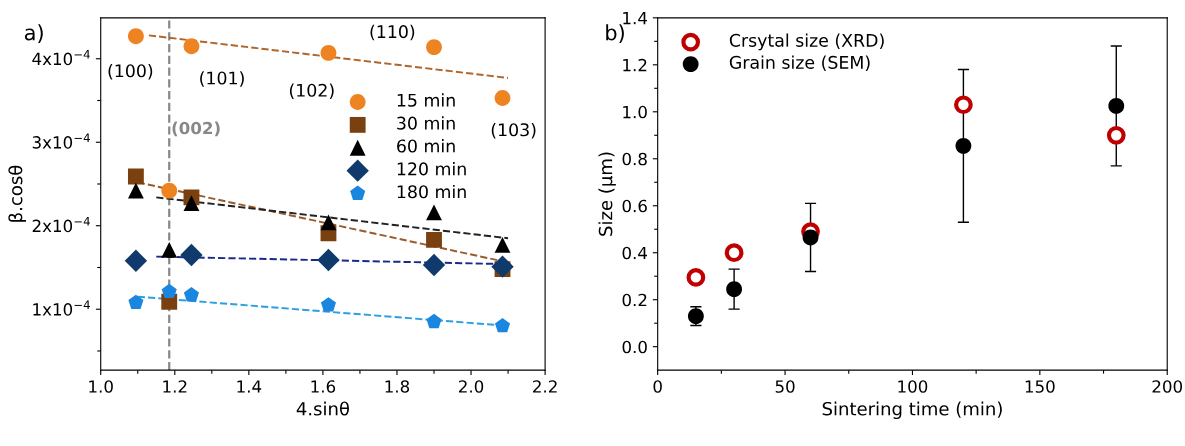 This screenshot has height=446, width=1185. What do you see at coordinates (101, 386) in the screenshot?
I see `x-tick-label: 1.0` at bounding box center [101, 386].